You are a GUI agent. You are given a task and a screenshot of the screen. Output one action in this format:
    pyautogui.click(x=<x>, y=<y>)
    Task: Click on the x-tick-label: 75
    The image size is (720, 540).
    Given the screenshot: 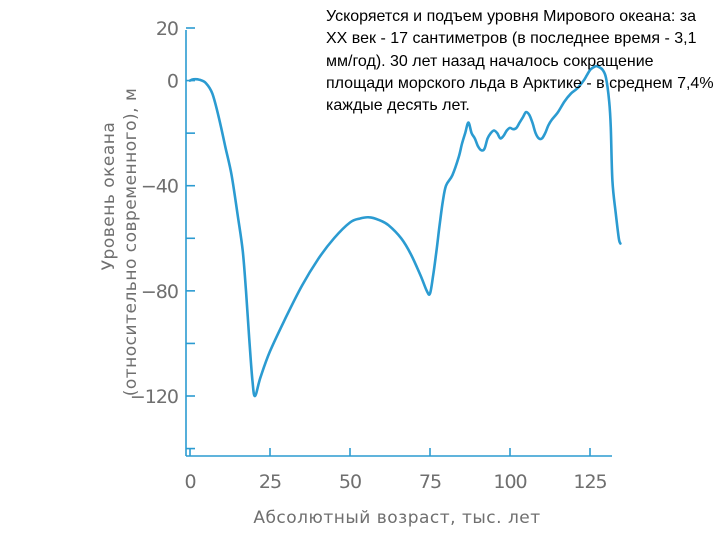 What is the action you would take?
    pyautogui.click(x=430, y=482)
    